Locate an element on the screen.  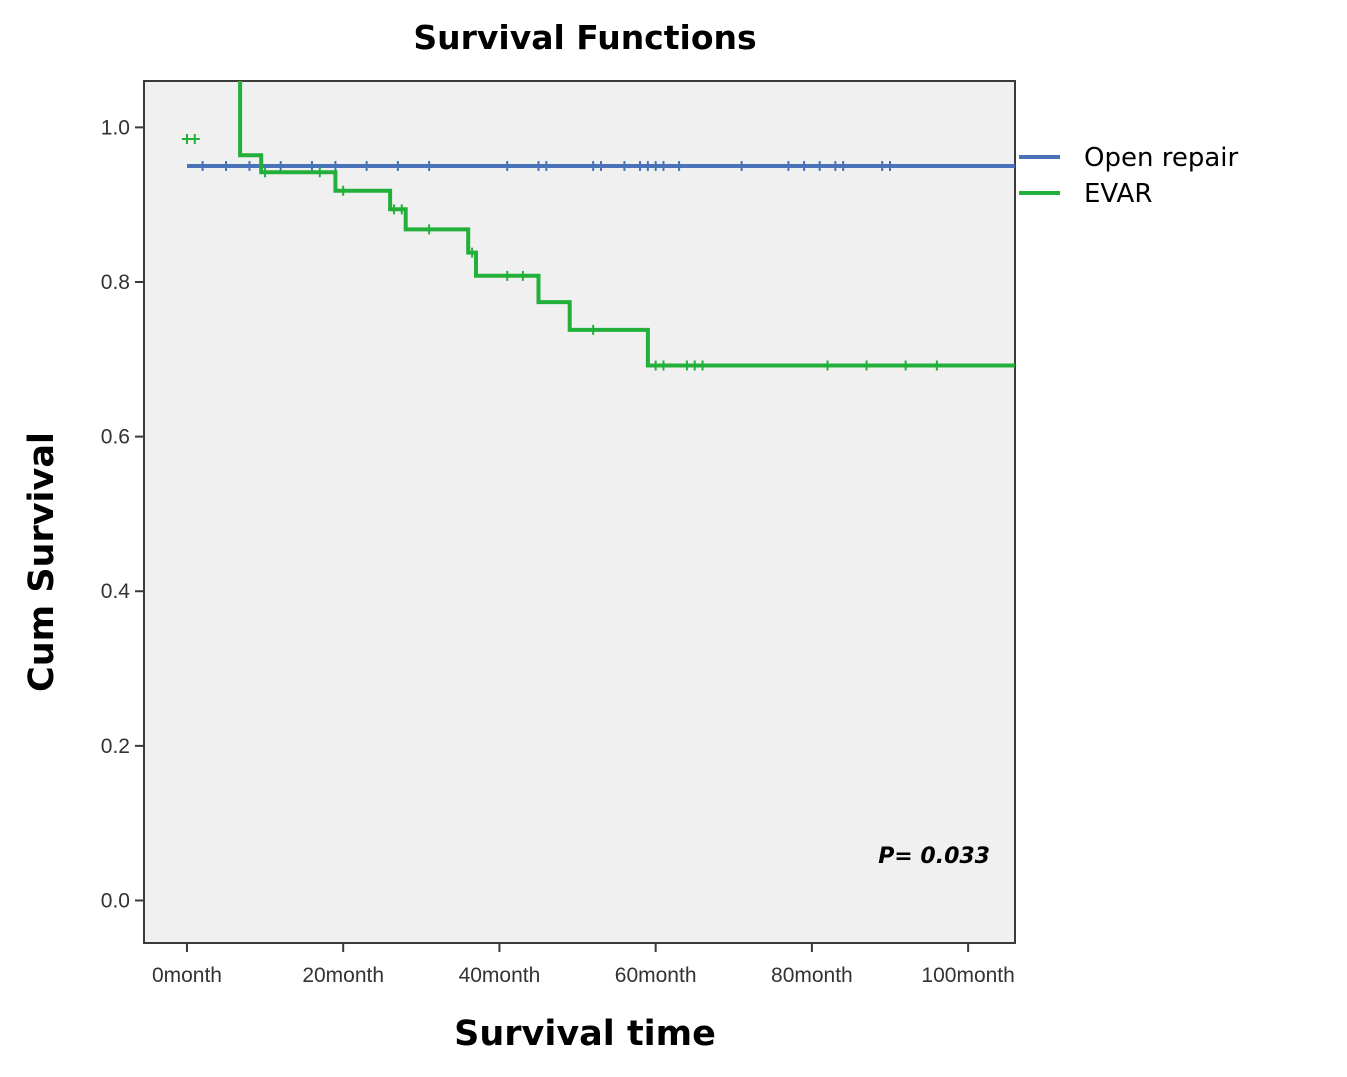
y-axis: 0.0 0.2 0.4 0.6 0.8 1.0 is located at coordinates (122, 514).